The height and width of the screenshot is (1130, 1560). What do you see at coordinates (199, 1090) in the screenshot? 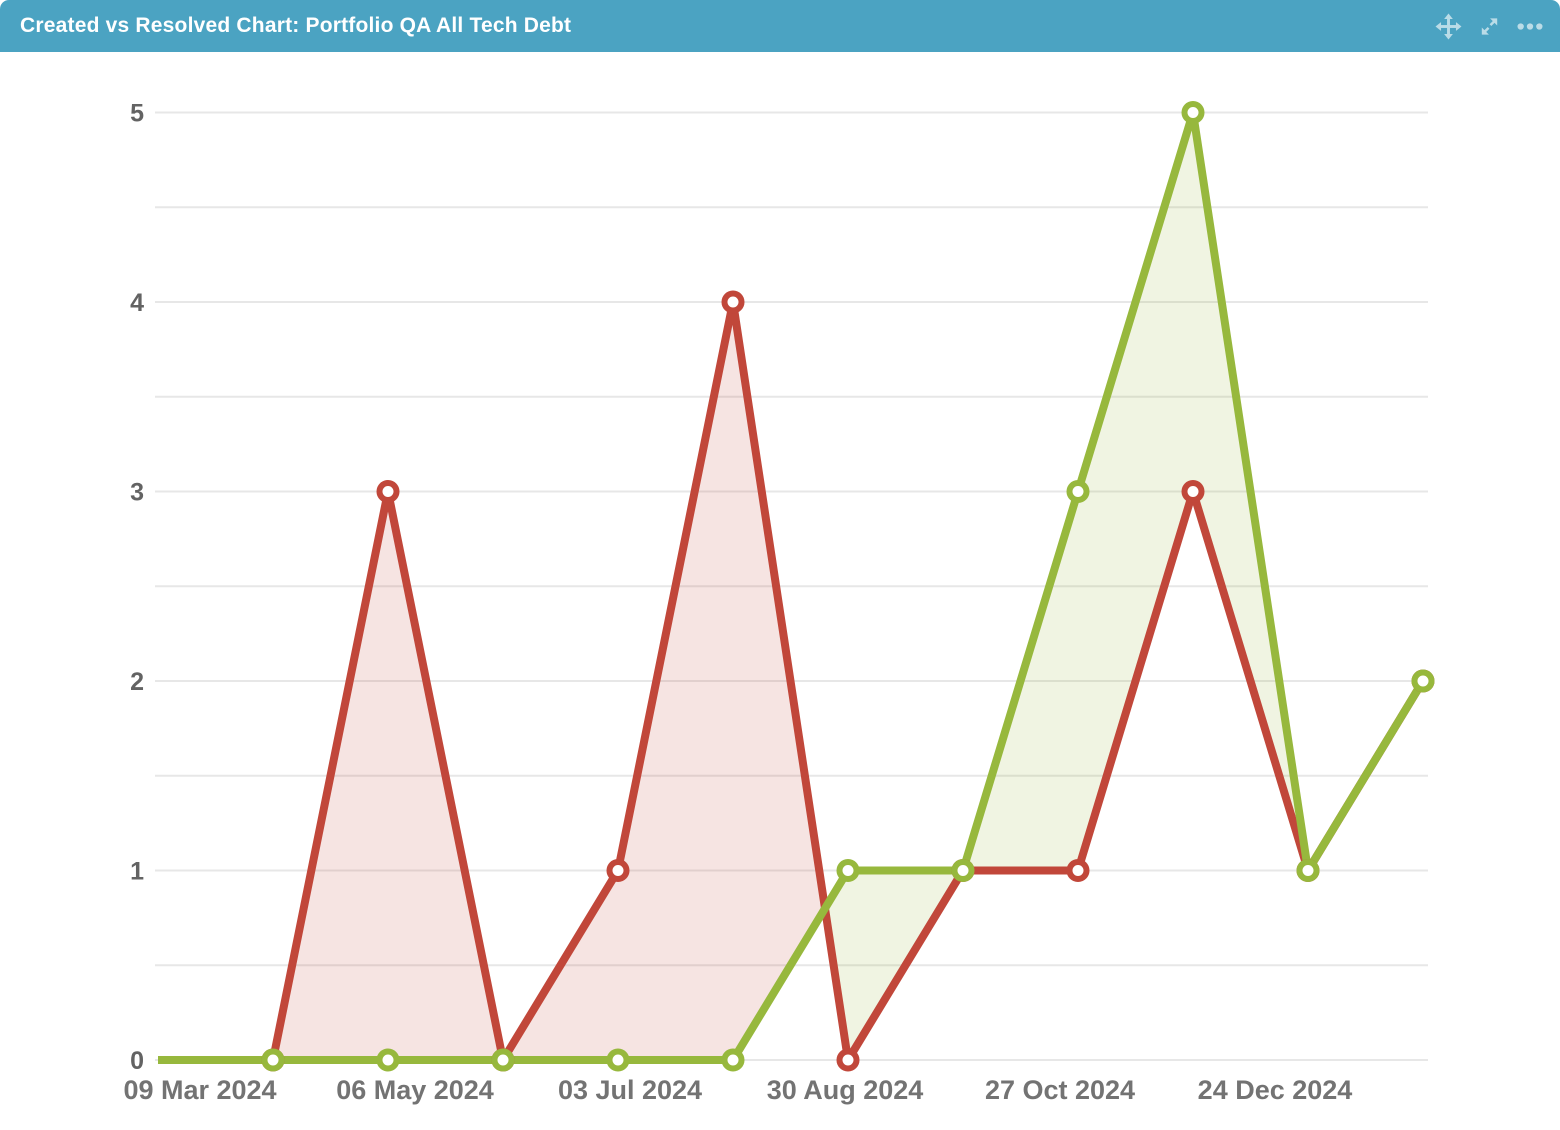
I see `x-tick-label: 09 Mar 2024` at bounding box center [199, 1090].